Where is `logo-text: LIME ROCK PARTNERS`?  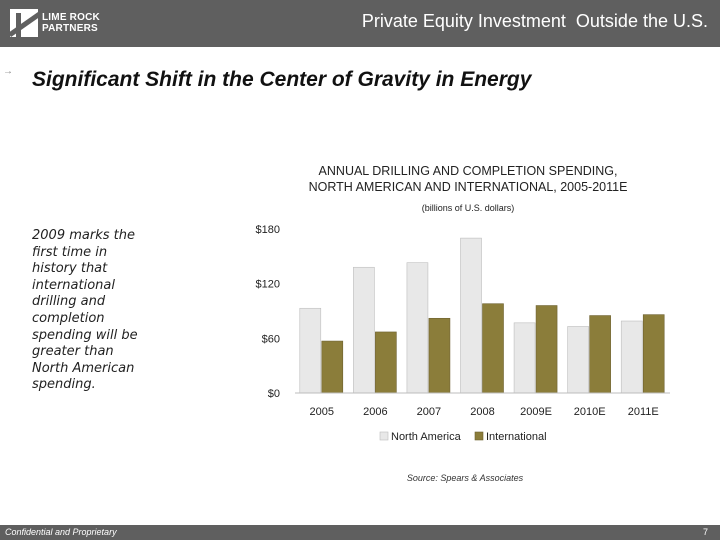
logo-text: LIME ROCK PARTNERS is located at coordinates (71, 23).